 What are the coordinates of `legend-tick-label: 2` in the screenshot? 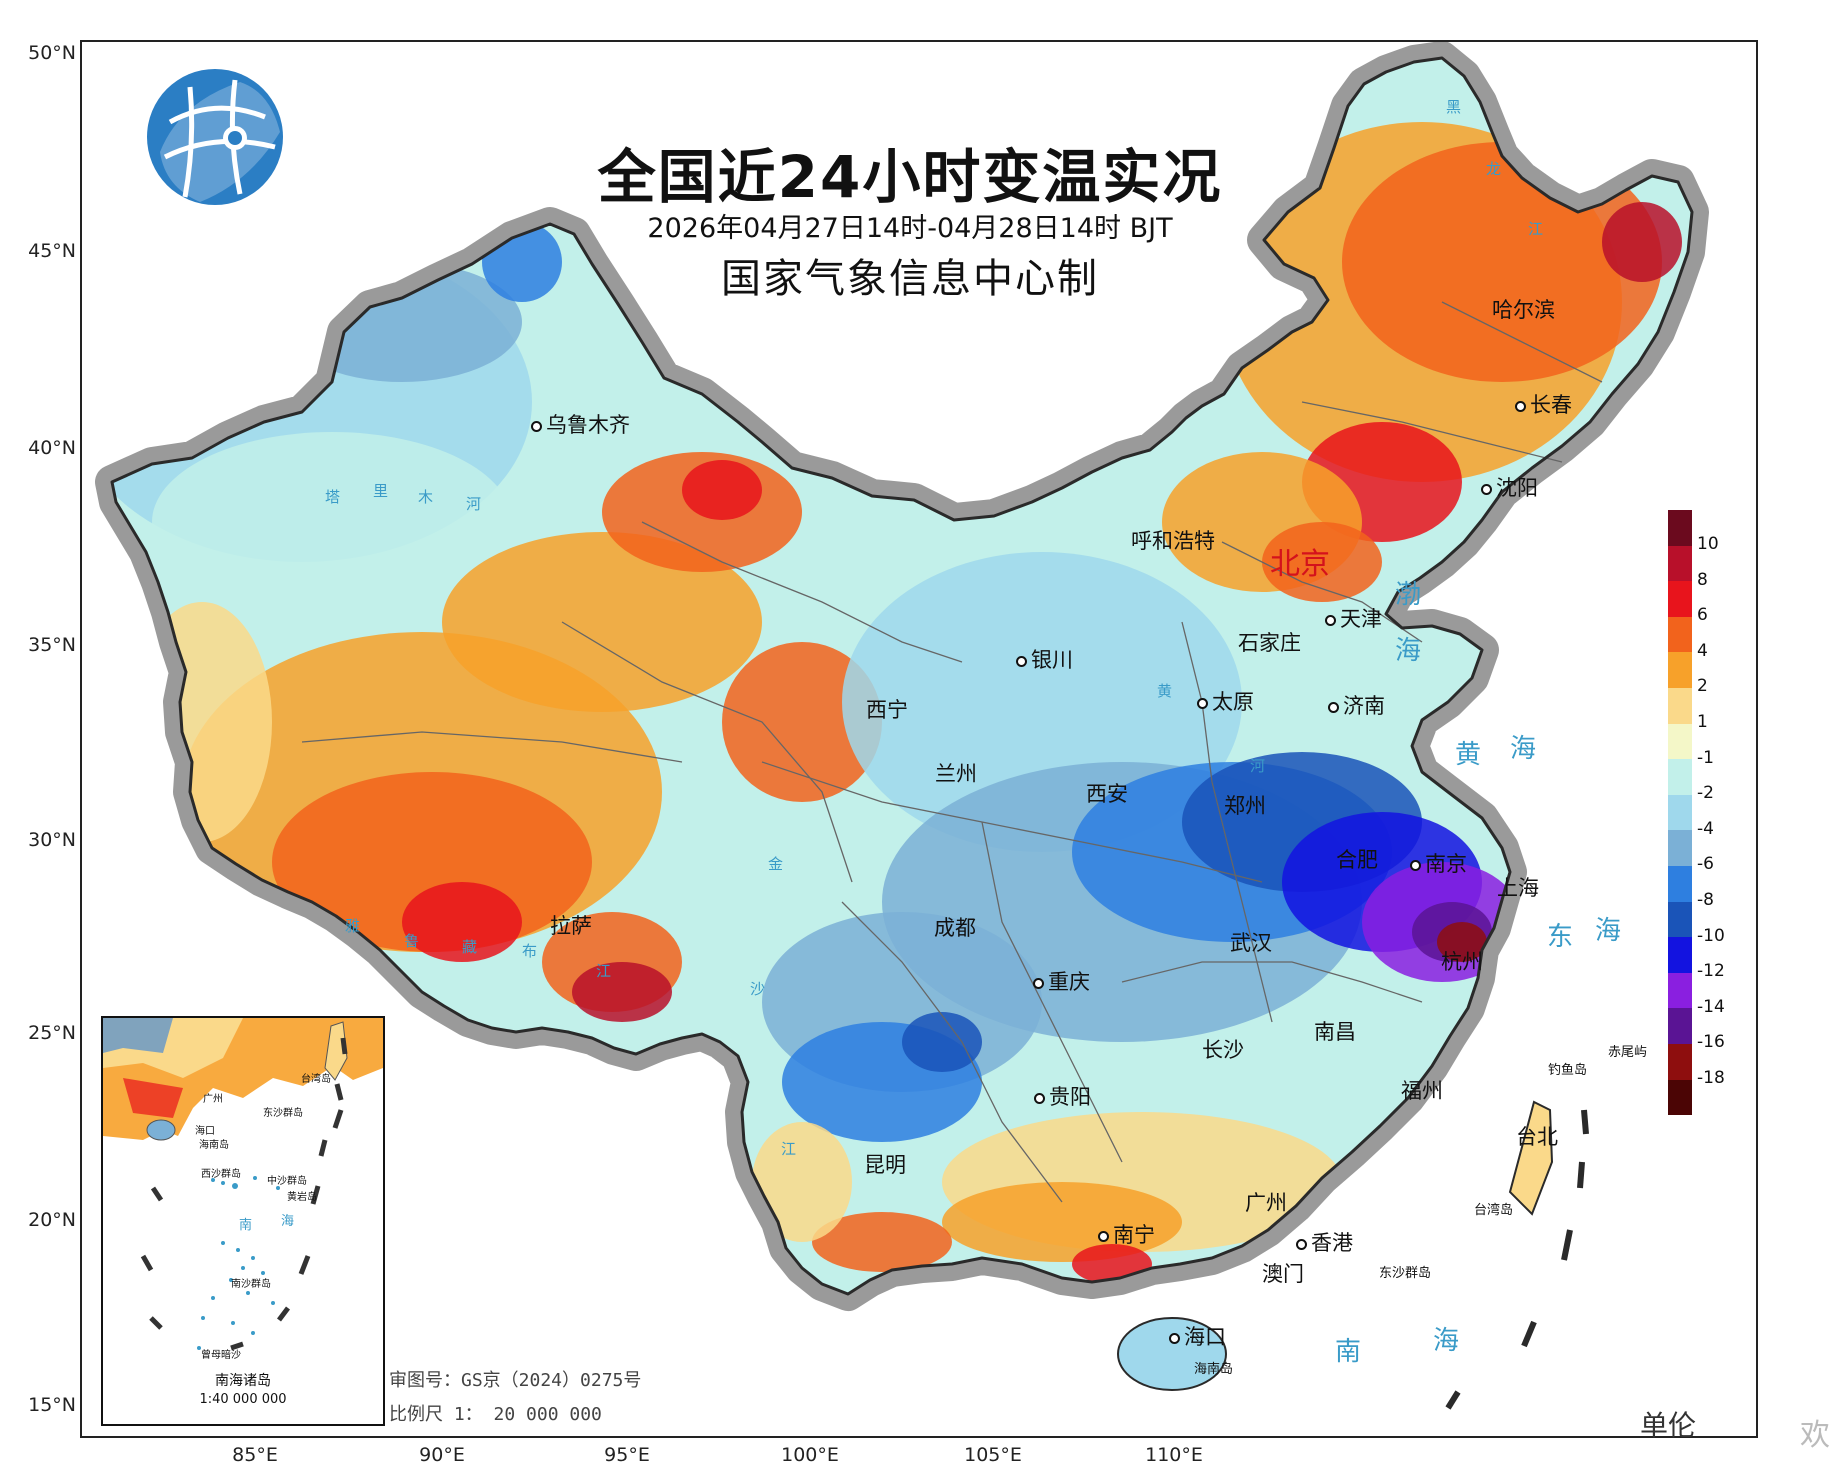 It's located at (1702, 686).